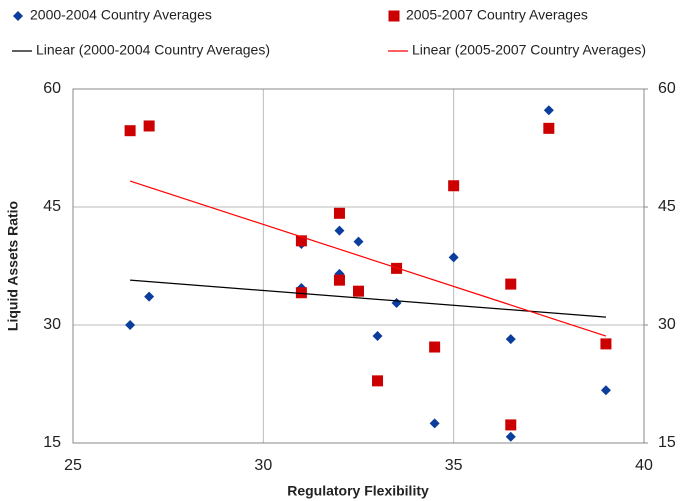 The height and width of the screenshot is (501, 682). Describe the element at coordinates (13, 266) in the screenshot. I see `y-axis-title: Liquid Assets Ratio` at that location.